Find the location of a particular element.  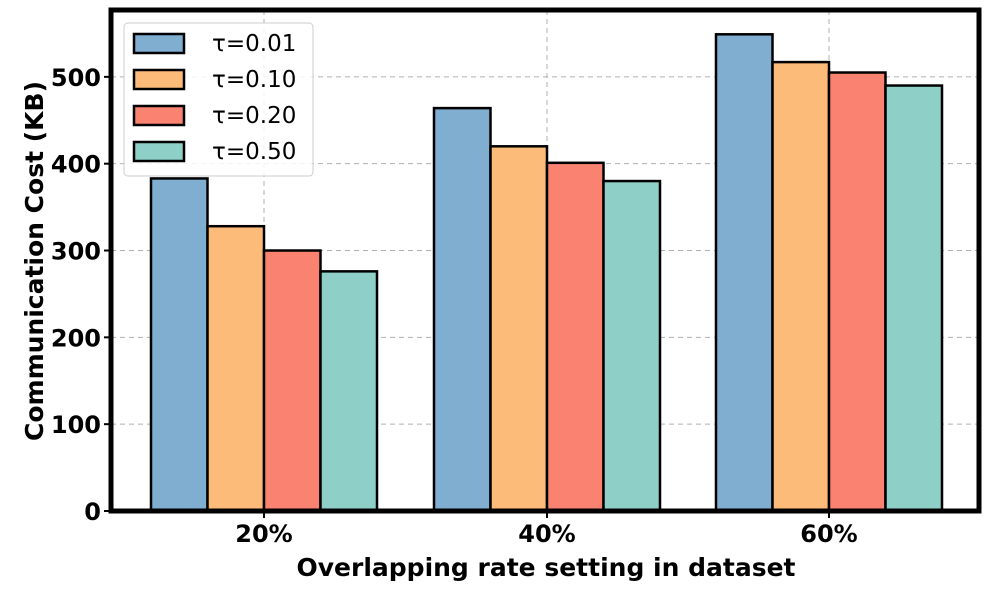

legend: τ=0.01 τ=0.10 τ=0.20 τ=0.50 is located at coordinates (218, 99).